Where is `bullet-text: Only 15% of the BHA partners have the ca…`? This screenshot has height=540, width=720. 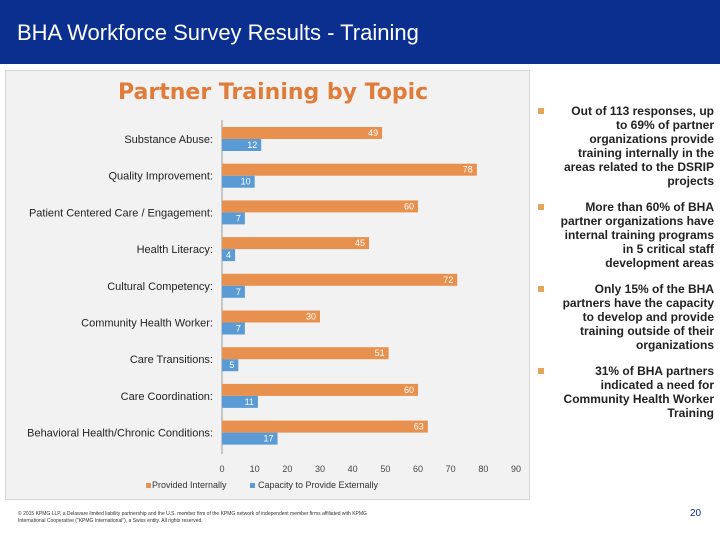
bullet-text: Only 15% of the BHA partners have the ca… is located at coordinates (638, 317).